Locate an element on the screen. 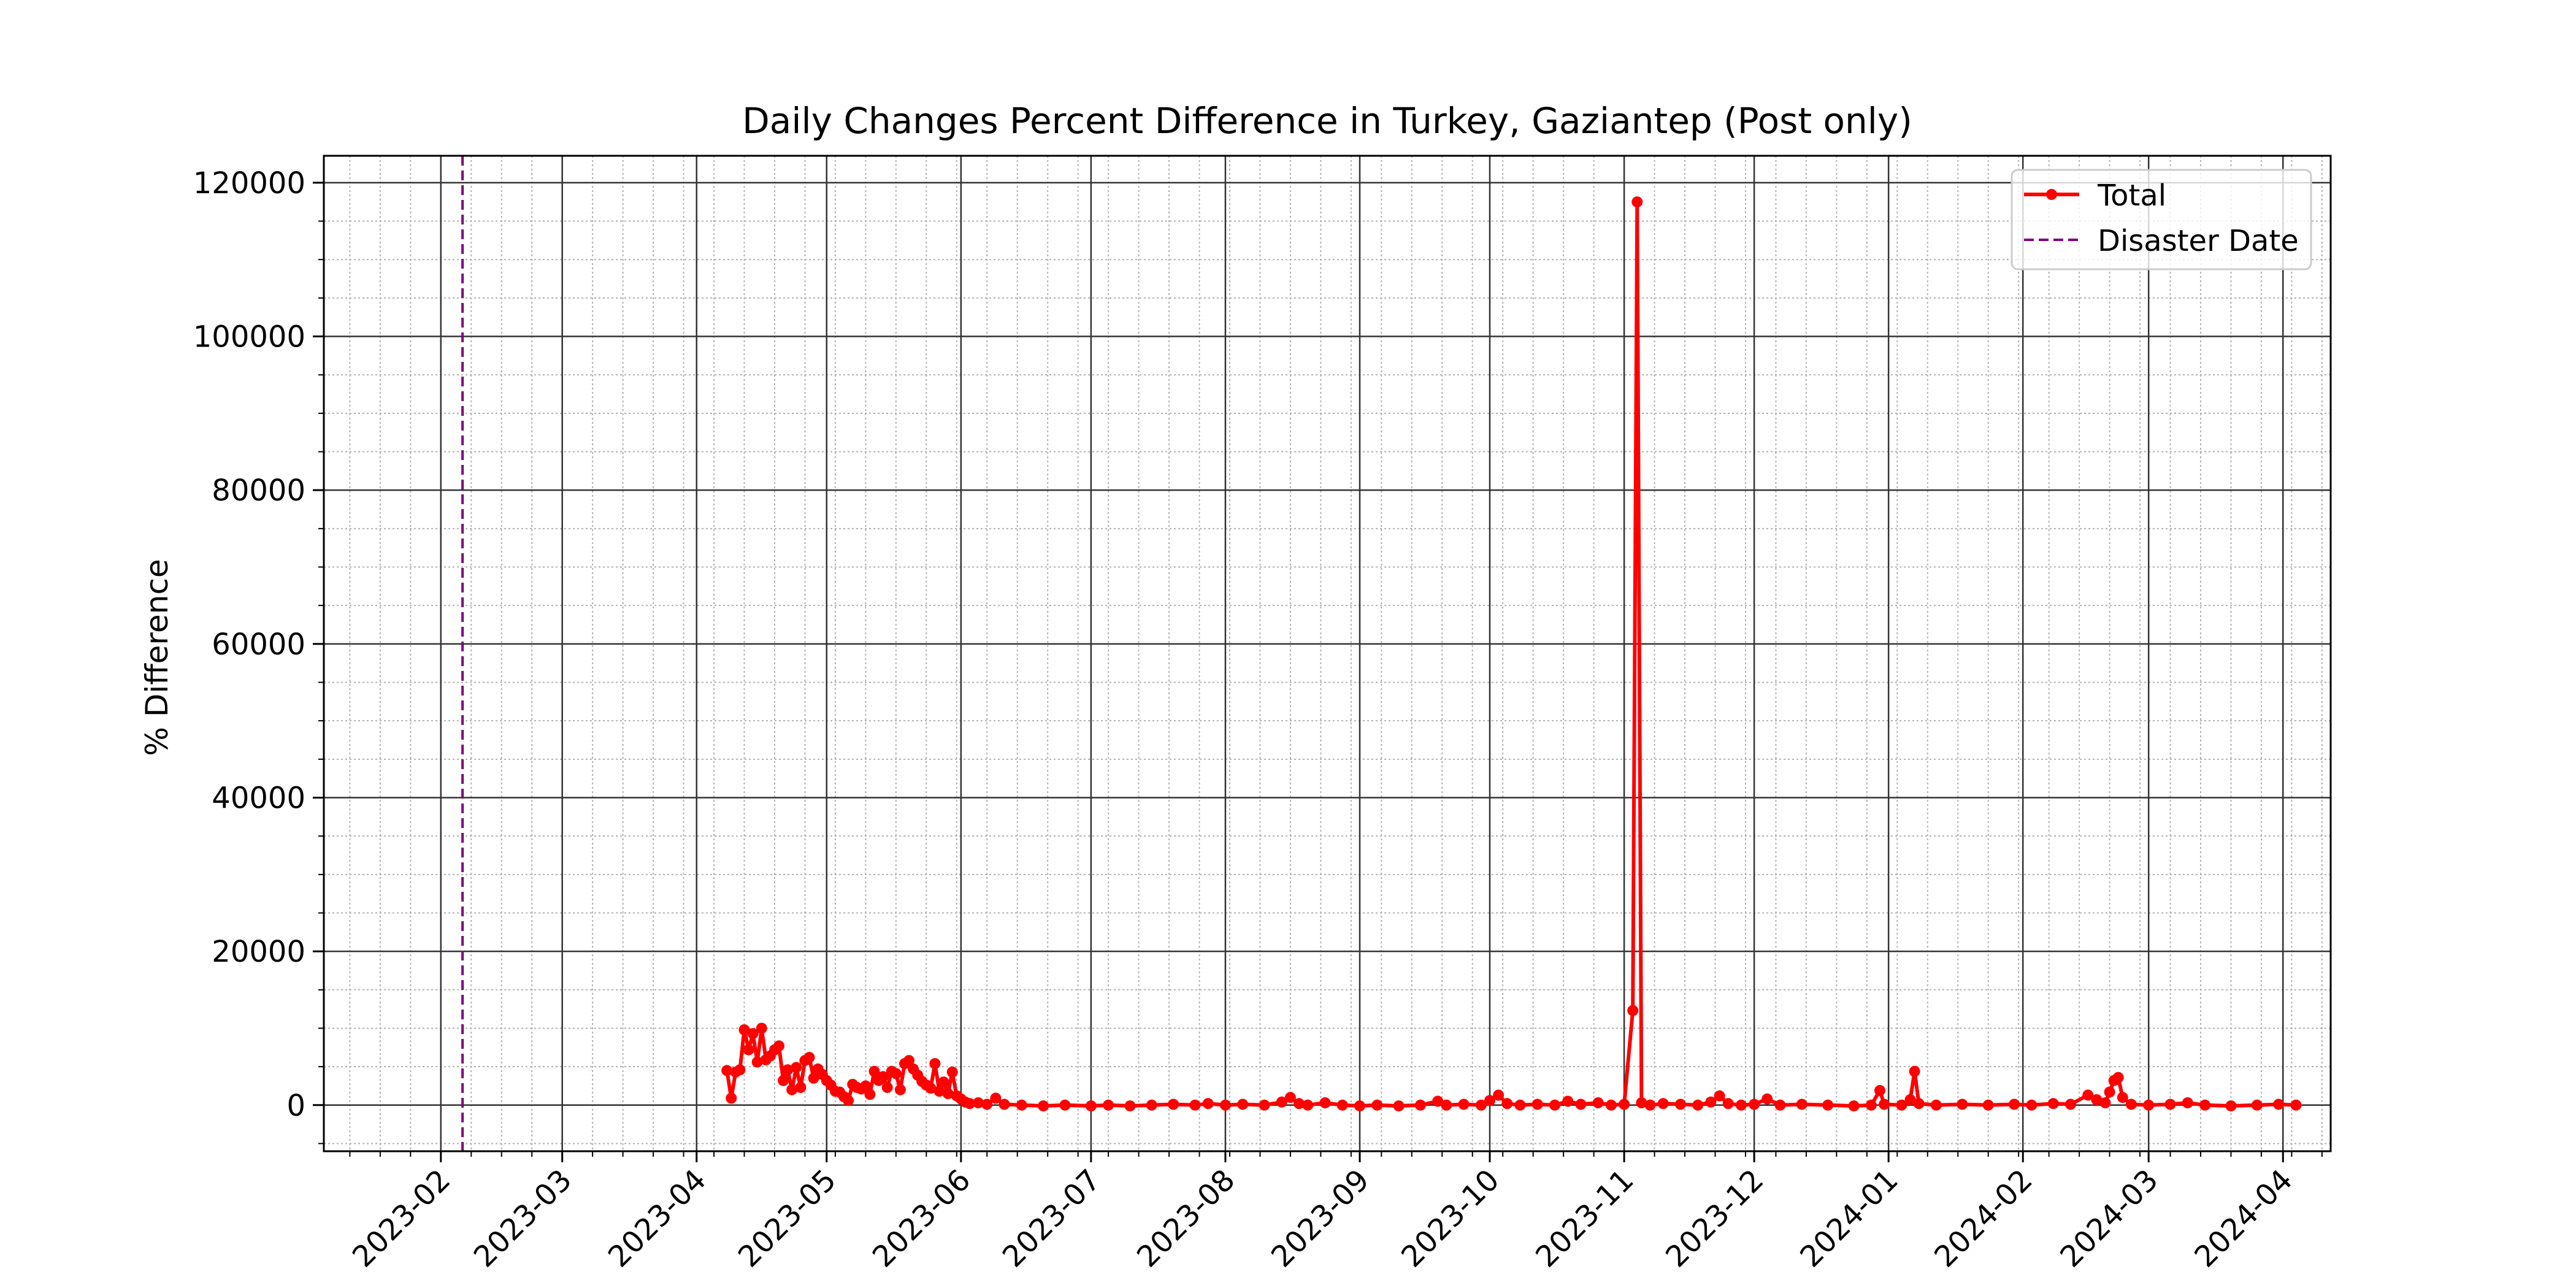 The image size is (2576, 1288). y-tick-label: 0 is located at coordinates (295, 1106).